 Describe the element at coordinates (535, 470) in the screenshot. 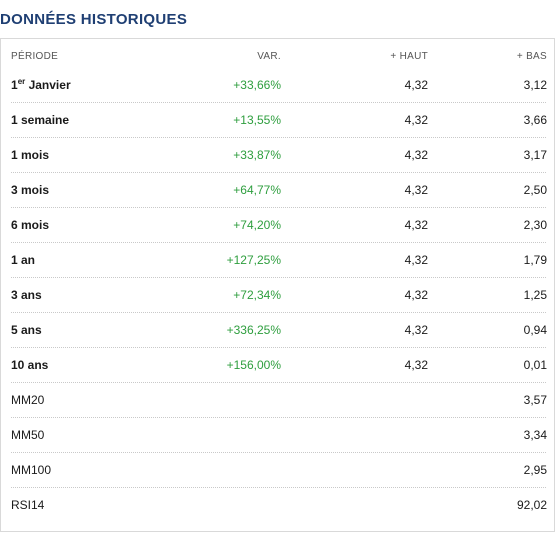

I see `indicator-value: 2,95` at that location.